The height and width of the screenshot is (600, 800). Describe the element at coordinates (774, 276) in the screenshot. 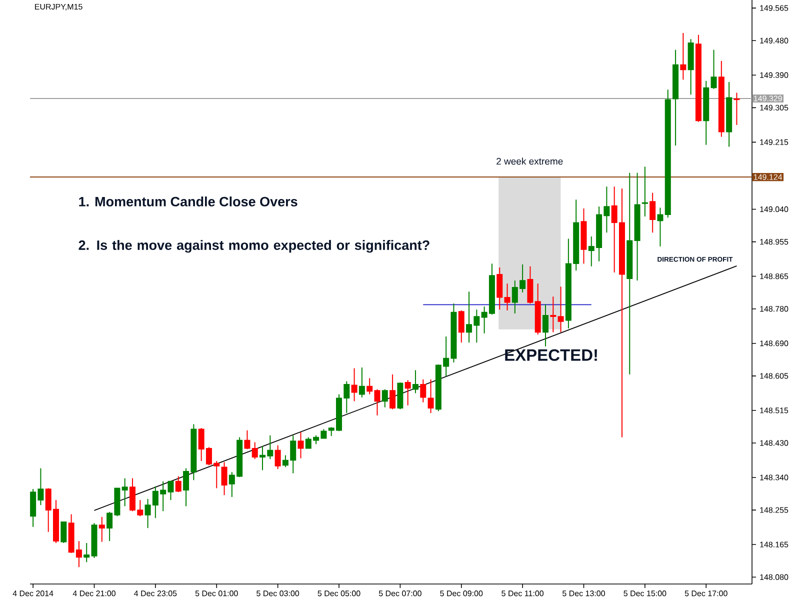

I see `y-tick-label: 148.865` at that location.